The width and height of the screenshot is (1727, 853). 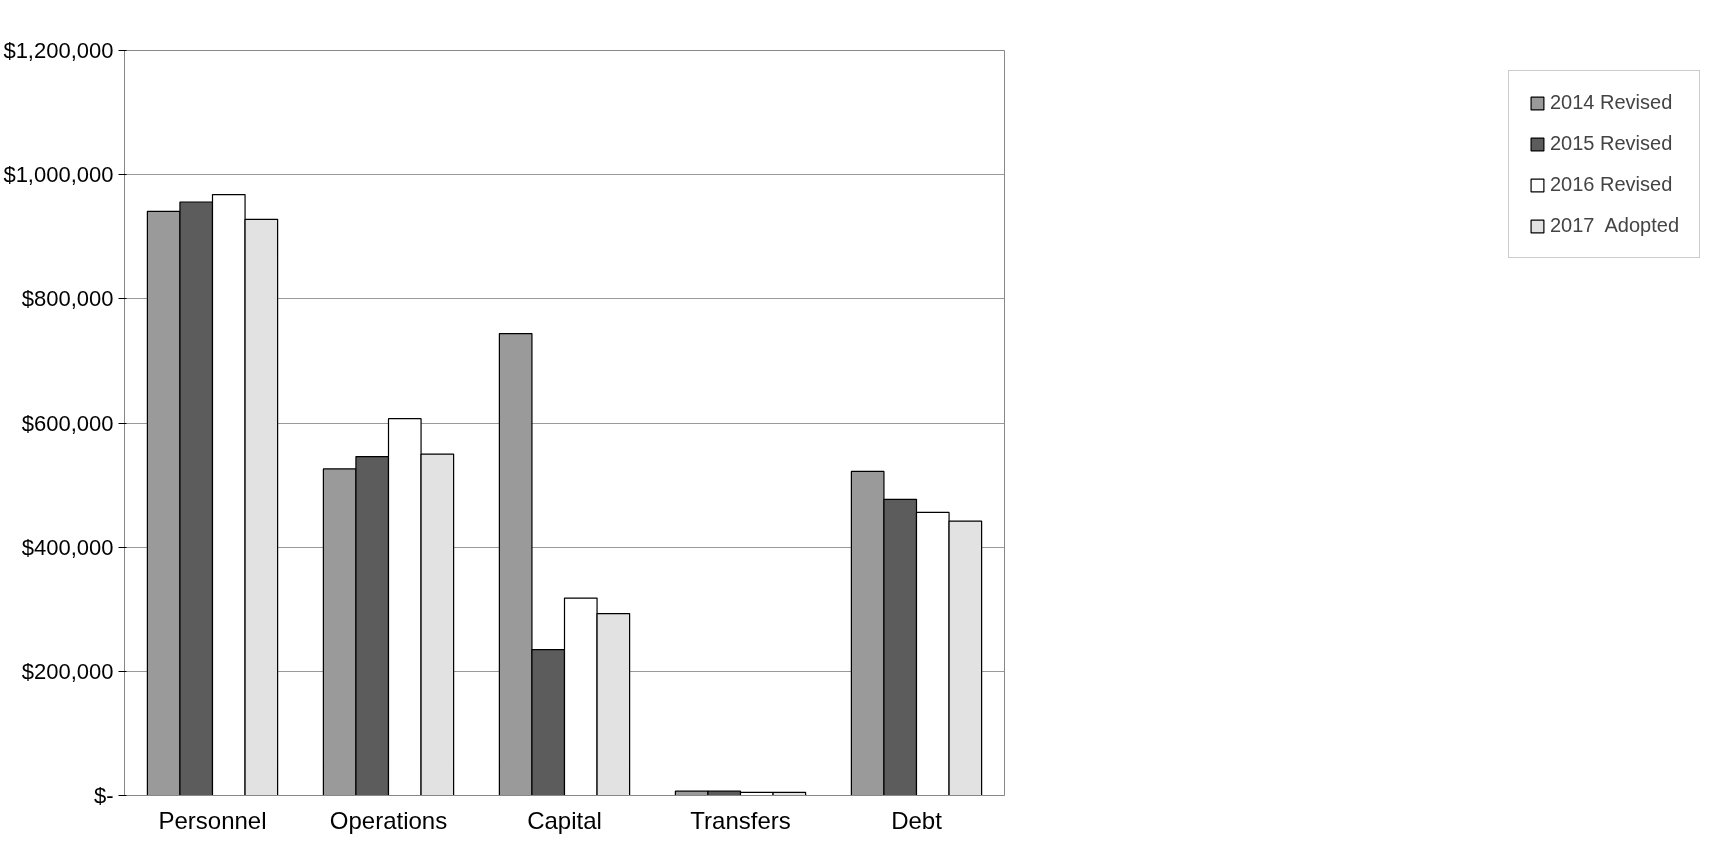 What do you see at coordinates (917, 820) in the screenshot?
I see `x-tick-label: Debt` at bounding box center [917, 820].